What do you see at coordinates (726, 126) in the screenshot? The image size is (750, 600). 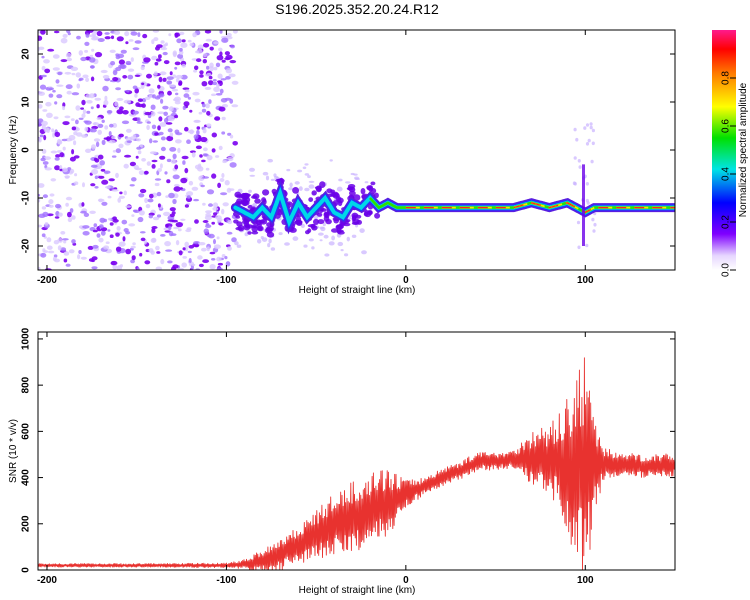 I see `colorbar-tick-label: 0.6` at bounding box center [726, 126].